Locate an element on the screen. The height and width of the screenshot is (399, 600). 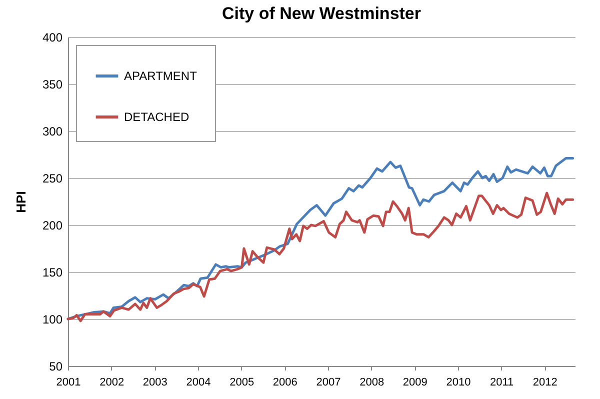
y-tick-label: 50 is located at coordinates (56, 367).